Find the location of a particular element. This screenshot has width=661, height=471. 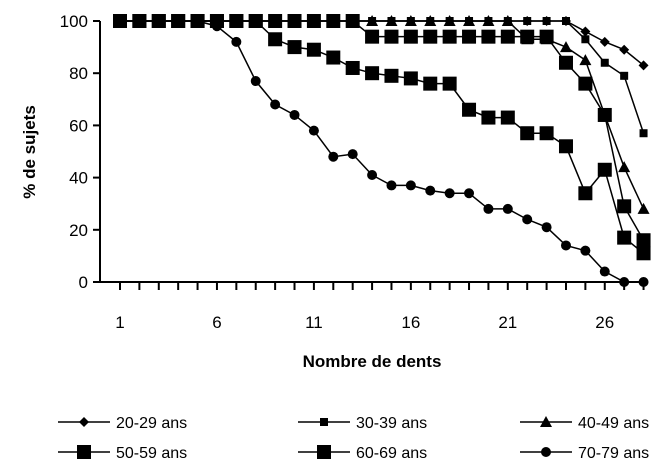

legend-label: 60-69 ans is located at coordinates (391, 453).